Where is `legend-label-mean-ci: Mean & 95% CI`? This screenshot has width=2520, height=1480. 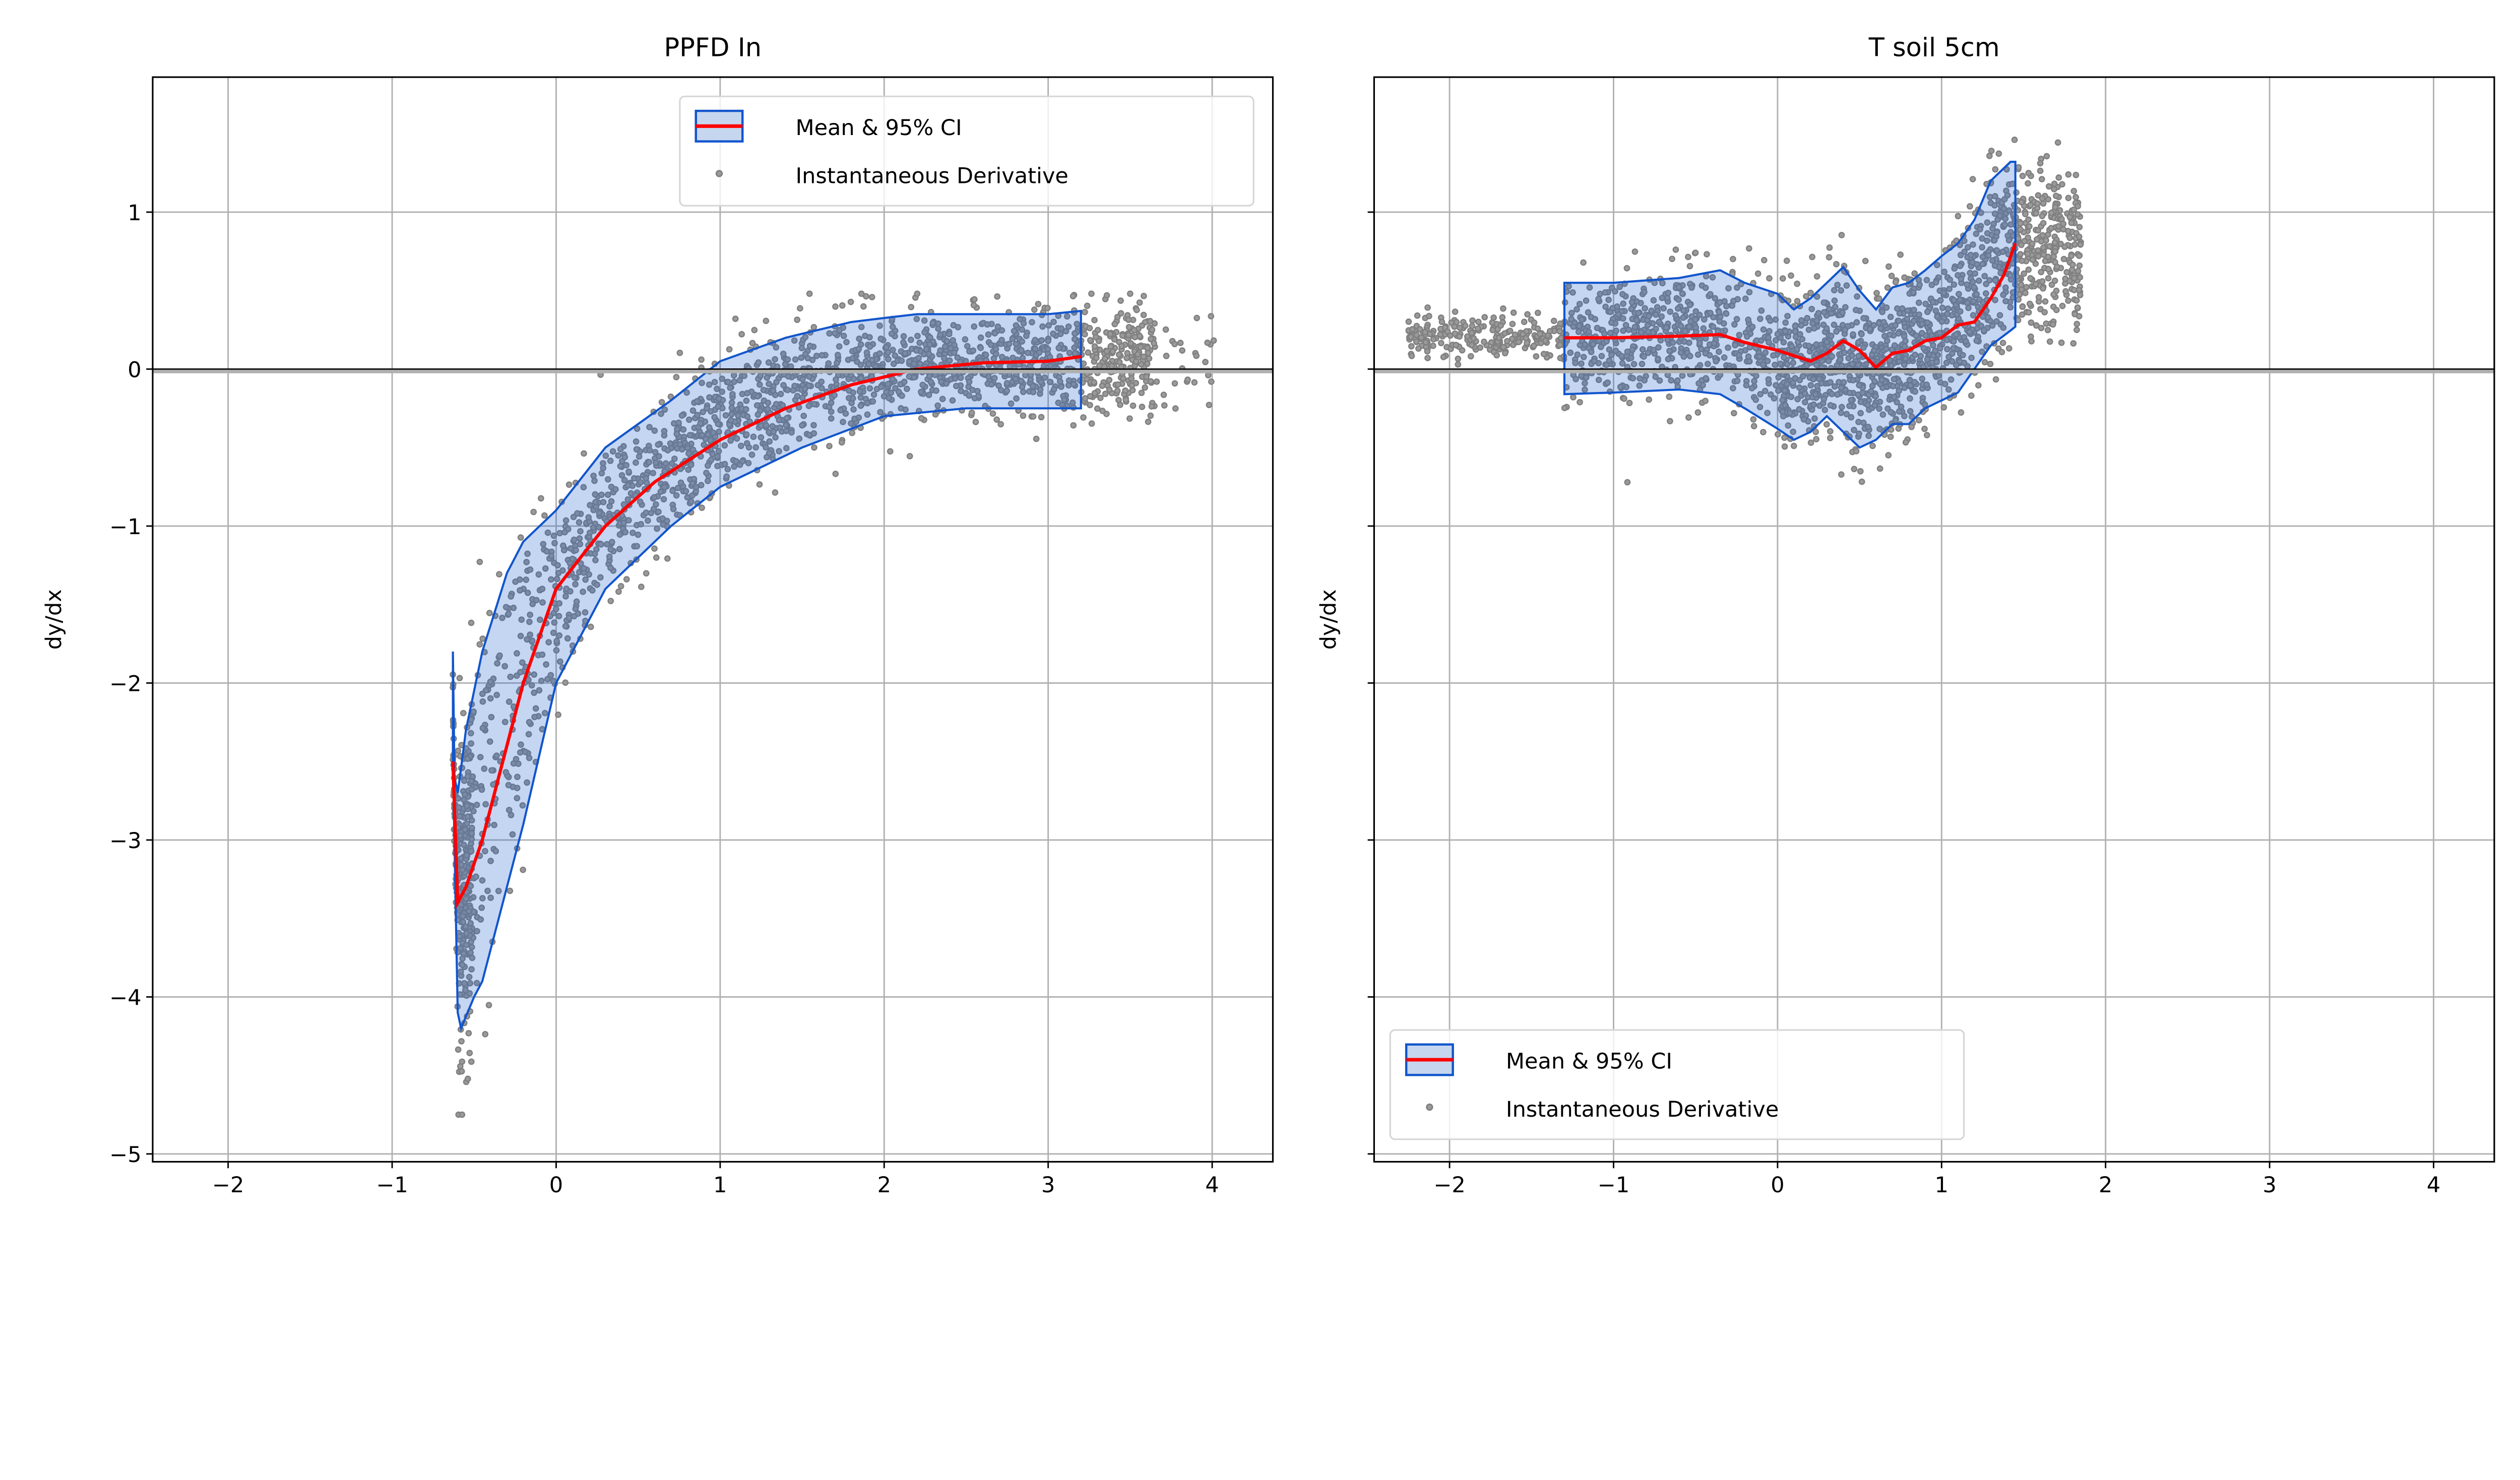
legend-label-mean-ci: Mean & 95% CI is located at coordinates (1589, 1061).